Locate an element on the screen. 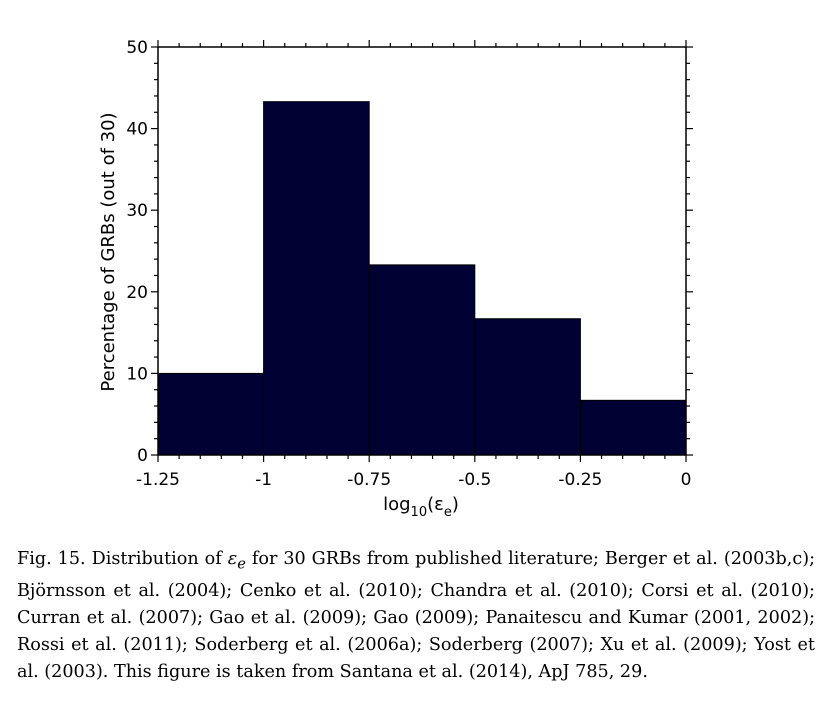 The height and width of the screenshot is (725, 834). x-tick-label: -0.75 is located at coordinates (369, 480).